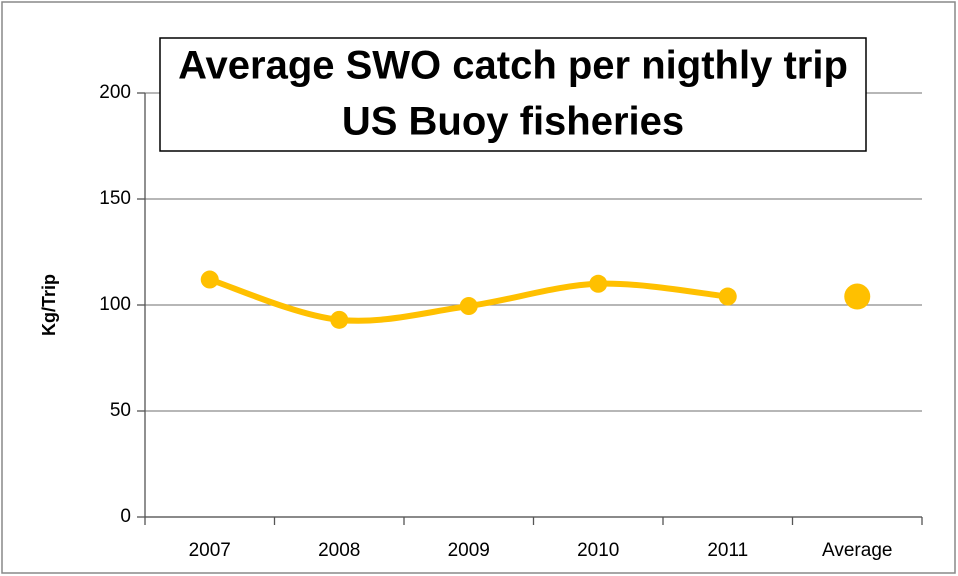  Describe the element at coordinates (857, 550) in the screenshot. I see `x-tick-label: Average` at that location.